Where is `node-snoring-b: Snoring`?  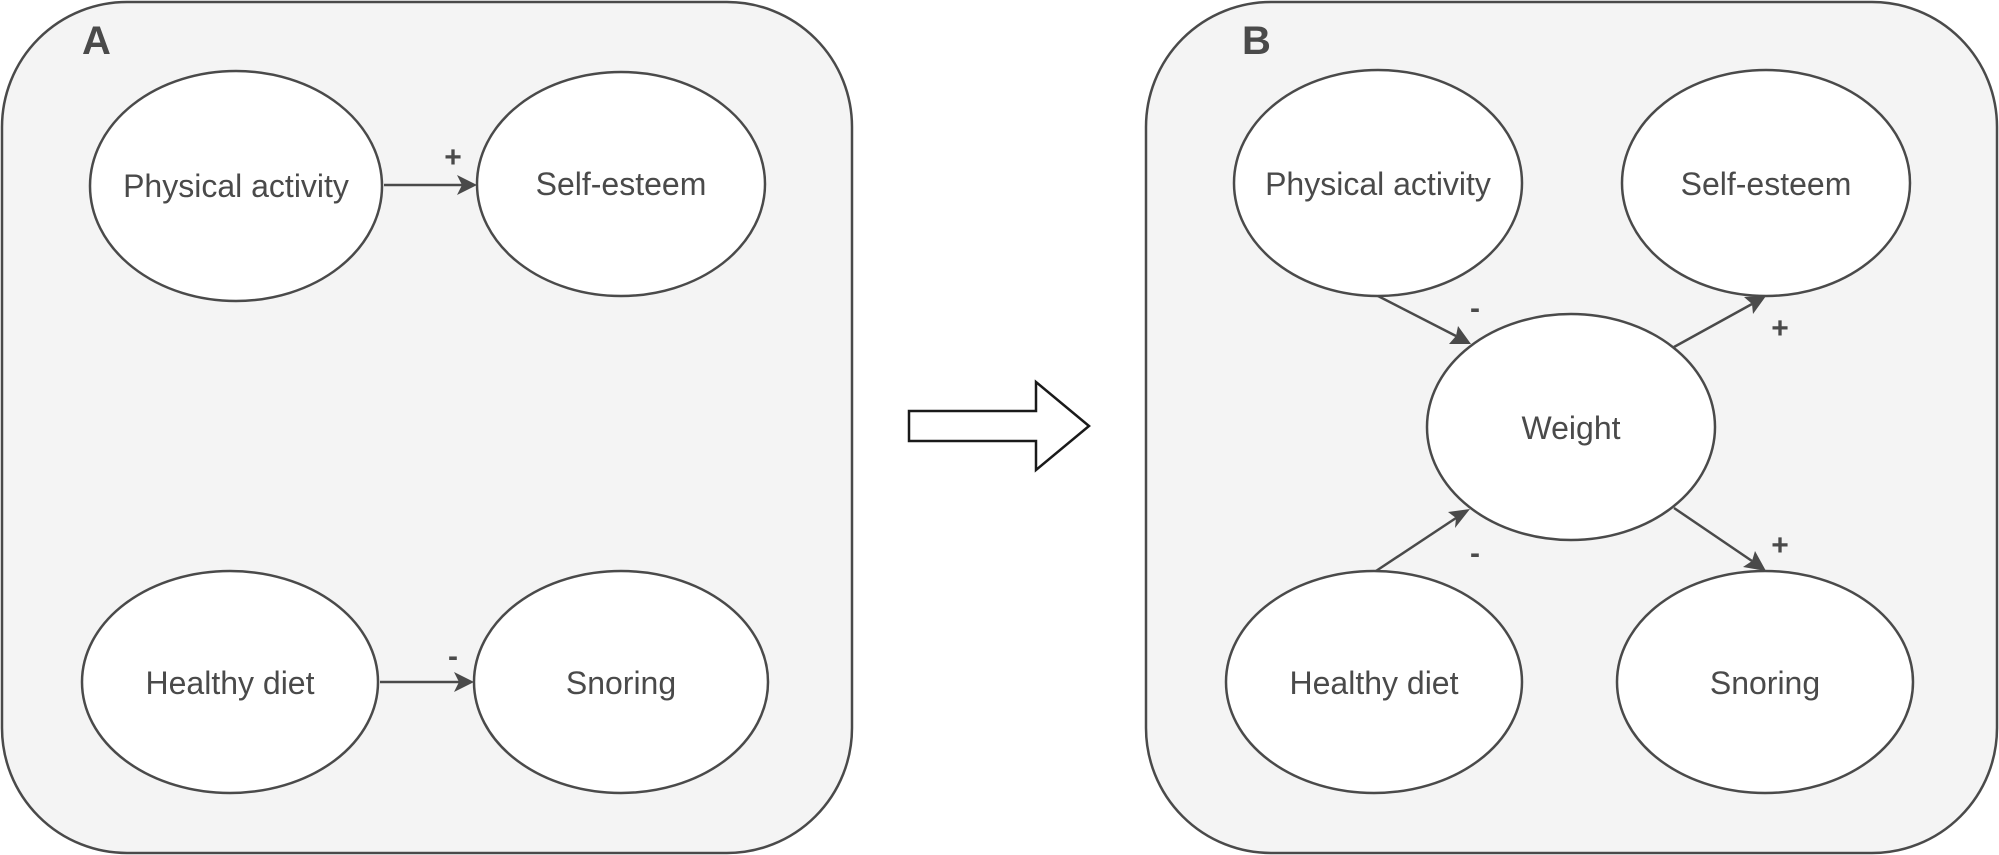
node-snoring-b: Snoring is located at coordinates (1765, 682).